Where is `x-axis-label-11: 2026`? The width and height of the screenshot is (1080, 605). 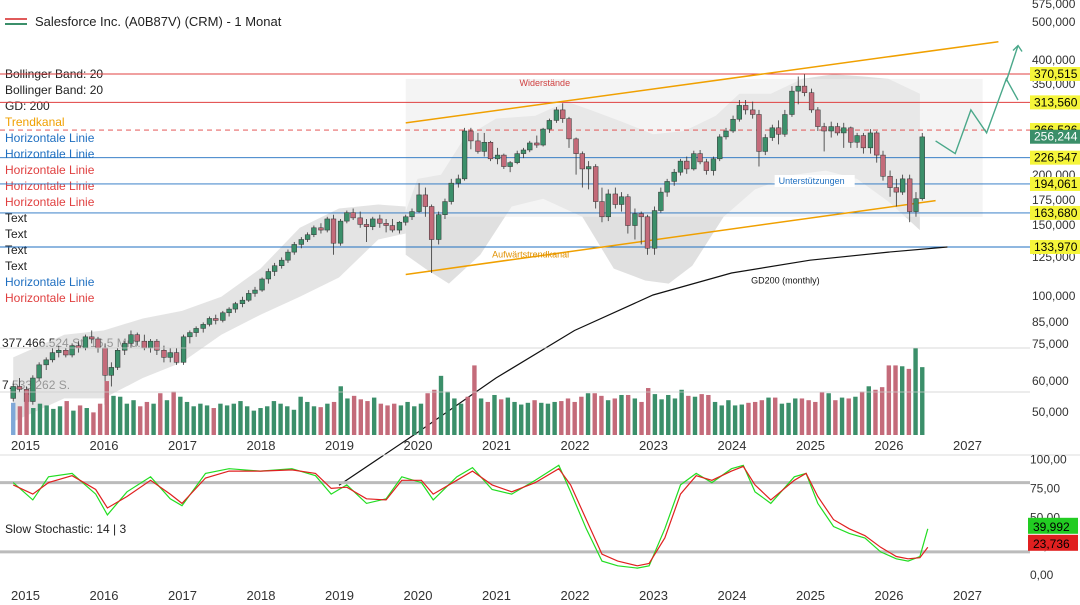 x-axis-label-11: 2026 is located at coordinates (889, 445).